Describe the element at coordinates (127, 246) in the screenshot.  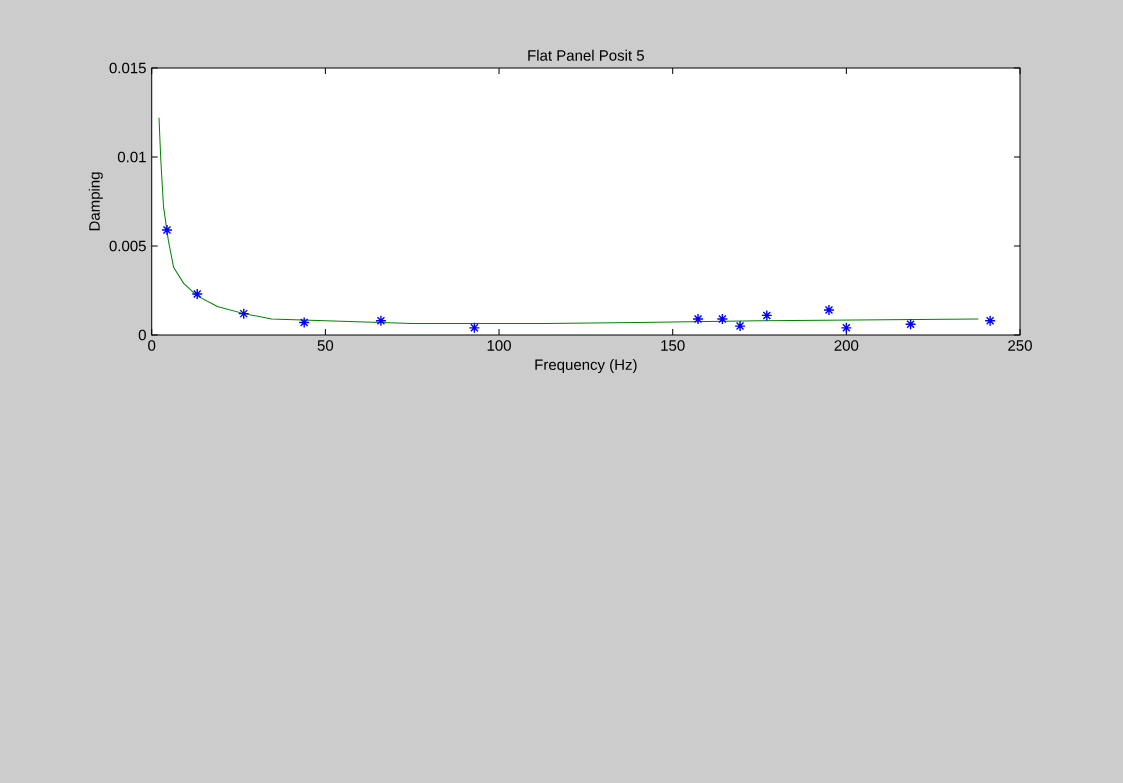
I see `y-tick-label: 0.005` at that location.